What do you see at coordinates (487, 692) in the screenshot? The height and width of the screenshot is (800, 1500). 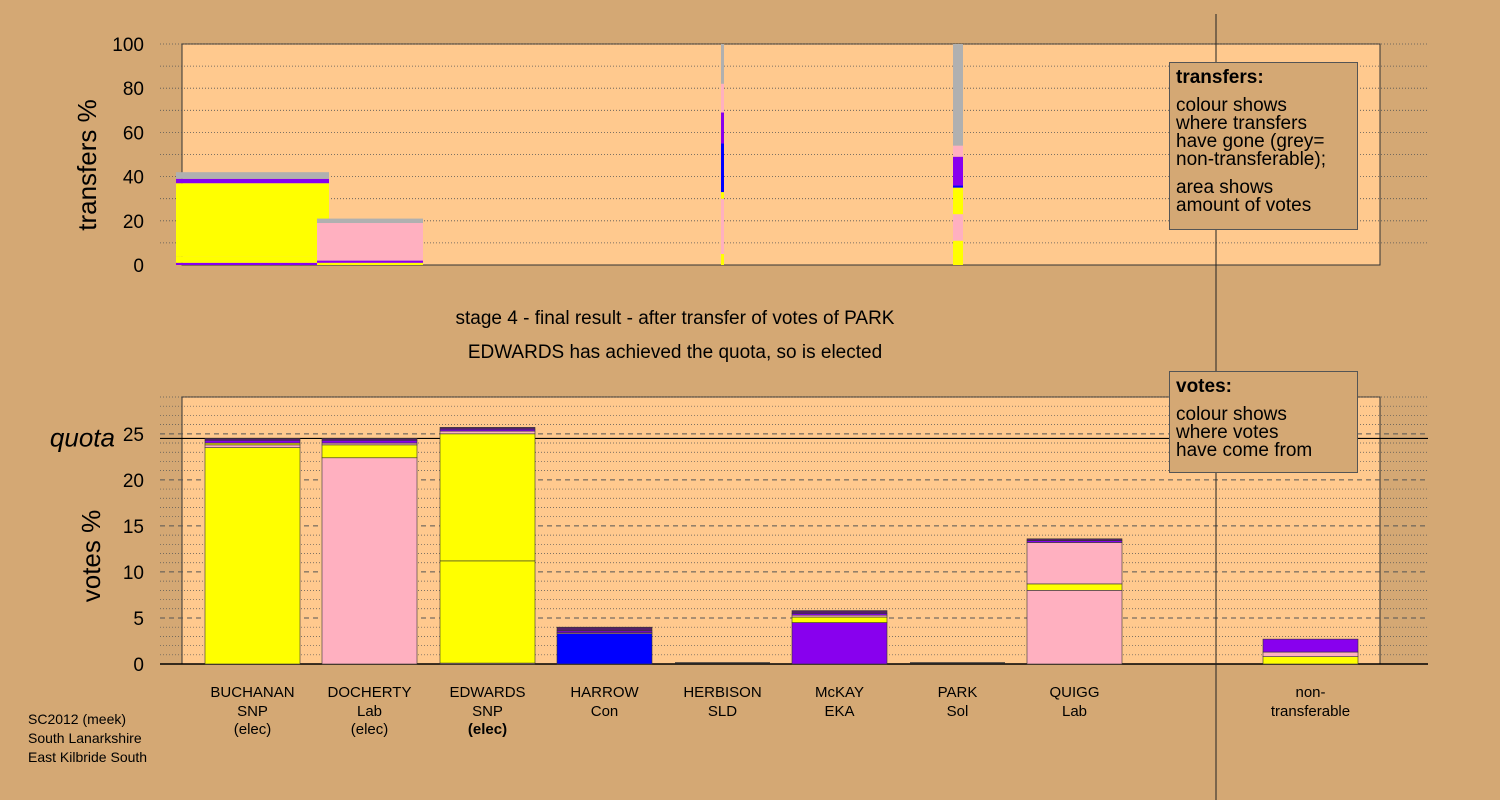 I see `candidate-name: EDWARDS` at bounding box center [487, 692].